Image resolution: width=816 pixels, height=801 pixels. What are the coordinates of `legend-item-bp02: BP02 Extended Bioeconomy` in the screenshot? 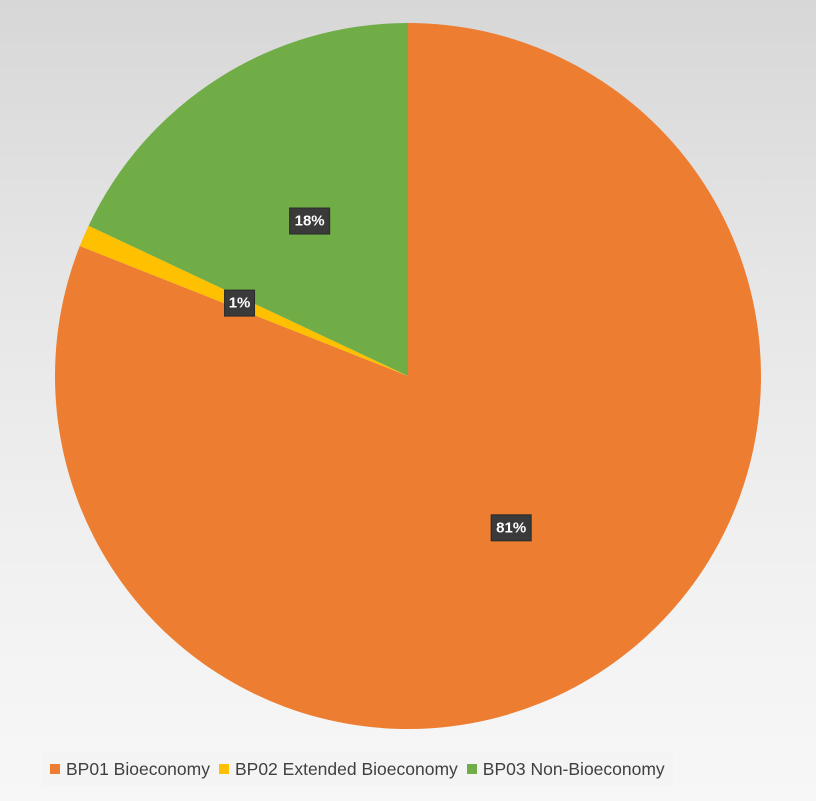 It's located at (338, 769).